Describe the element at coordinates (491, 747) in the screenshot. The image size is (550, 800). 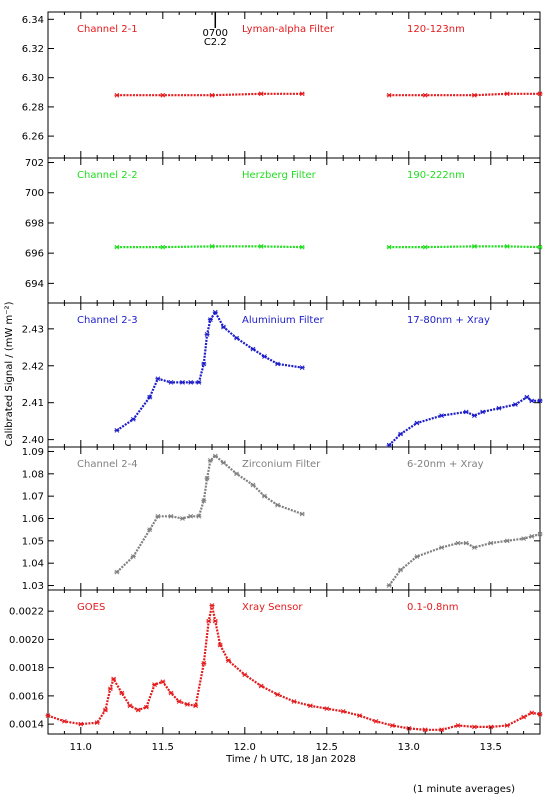
I see `x-tick-label: 13.5` at that location.